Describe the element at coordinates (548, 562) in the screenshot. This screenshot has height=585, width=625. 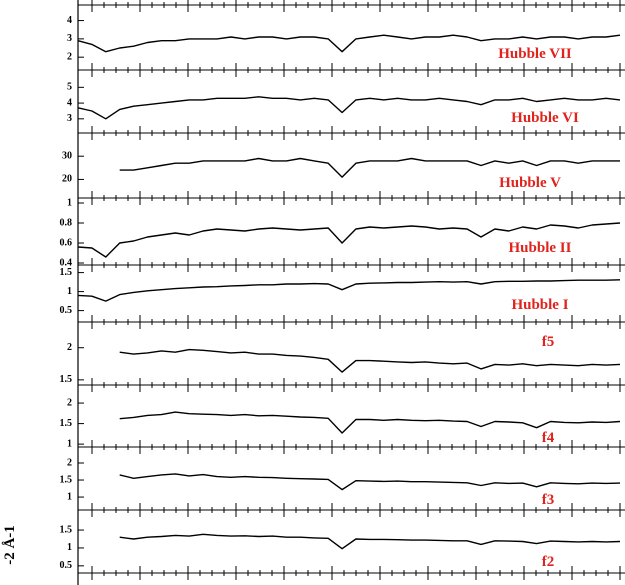
I see `panel-label: f2` at that location.